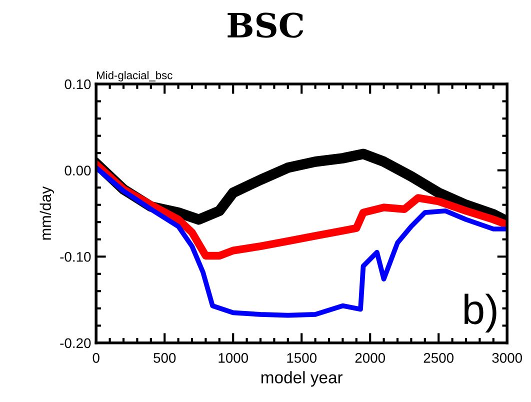 Image resolution: width=531 pixels, height=402 pixels. I want to click on x-tick-label: 1500, so click(302, 357).